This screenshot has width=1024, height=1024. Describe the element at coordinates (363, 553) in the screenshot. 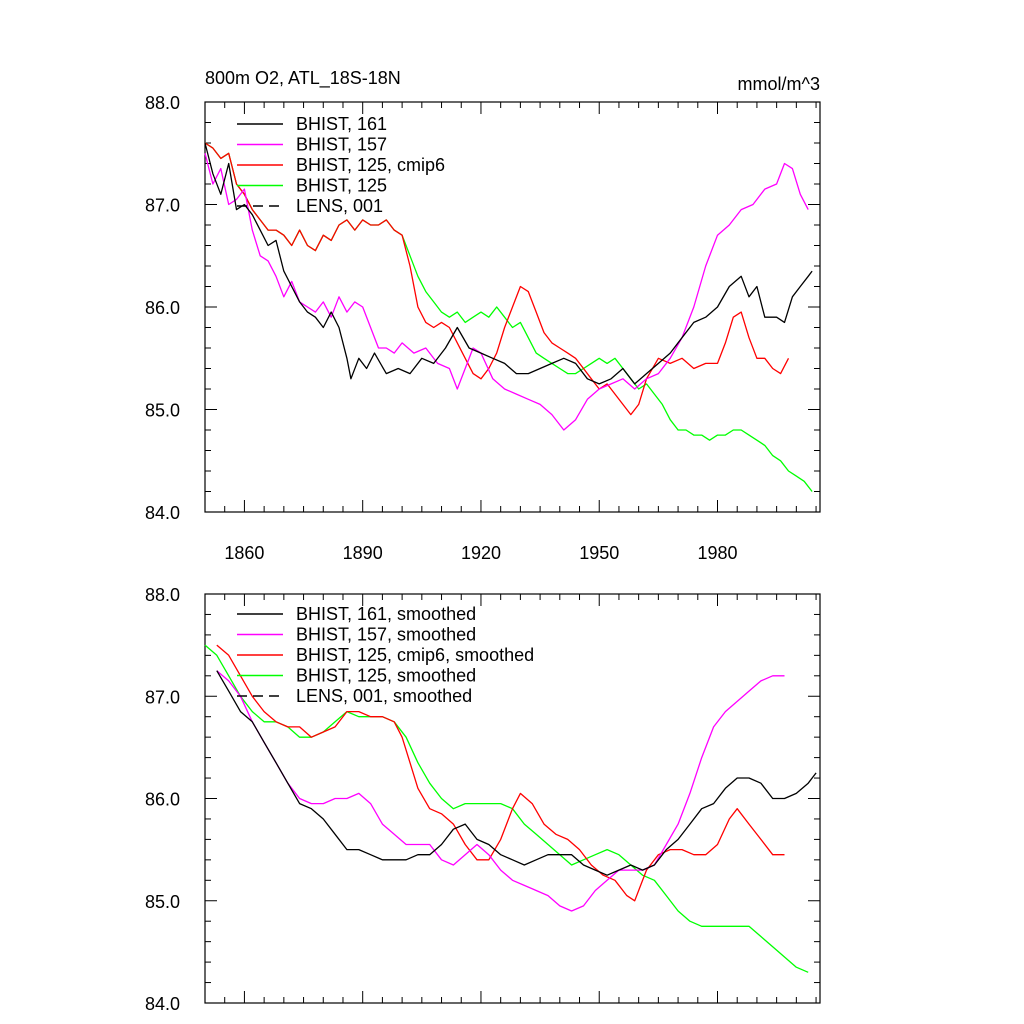

I see `x-tick-label: 1890` at that location.